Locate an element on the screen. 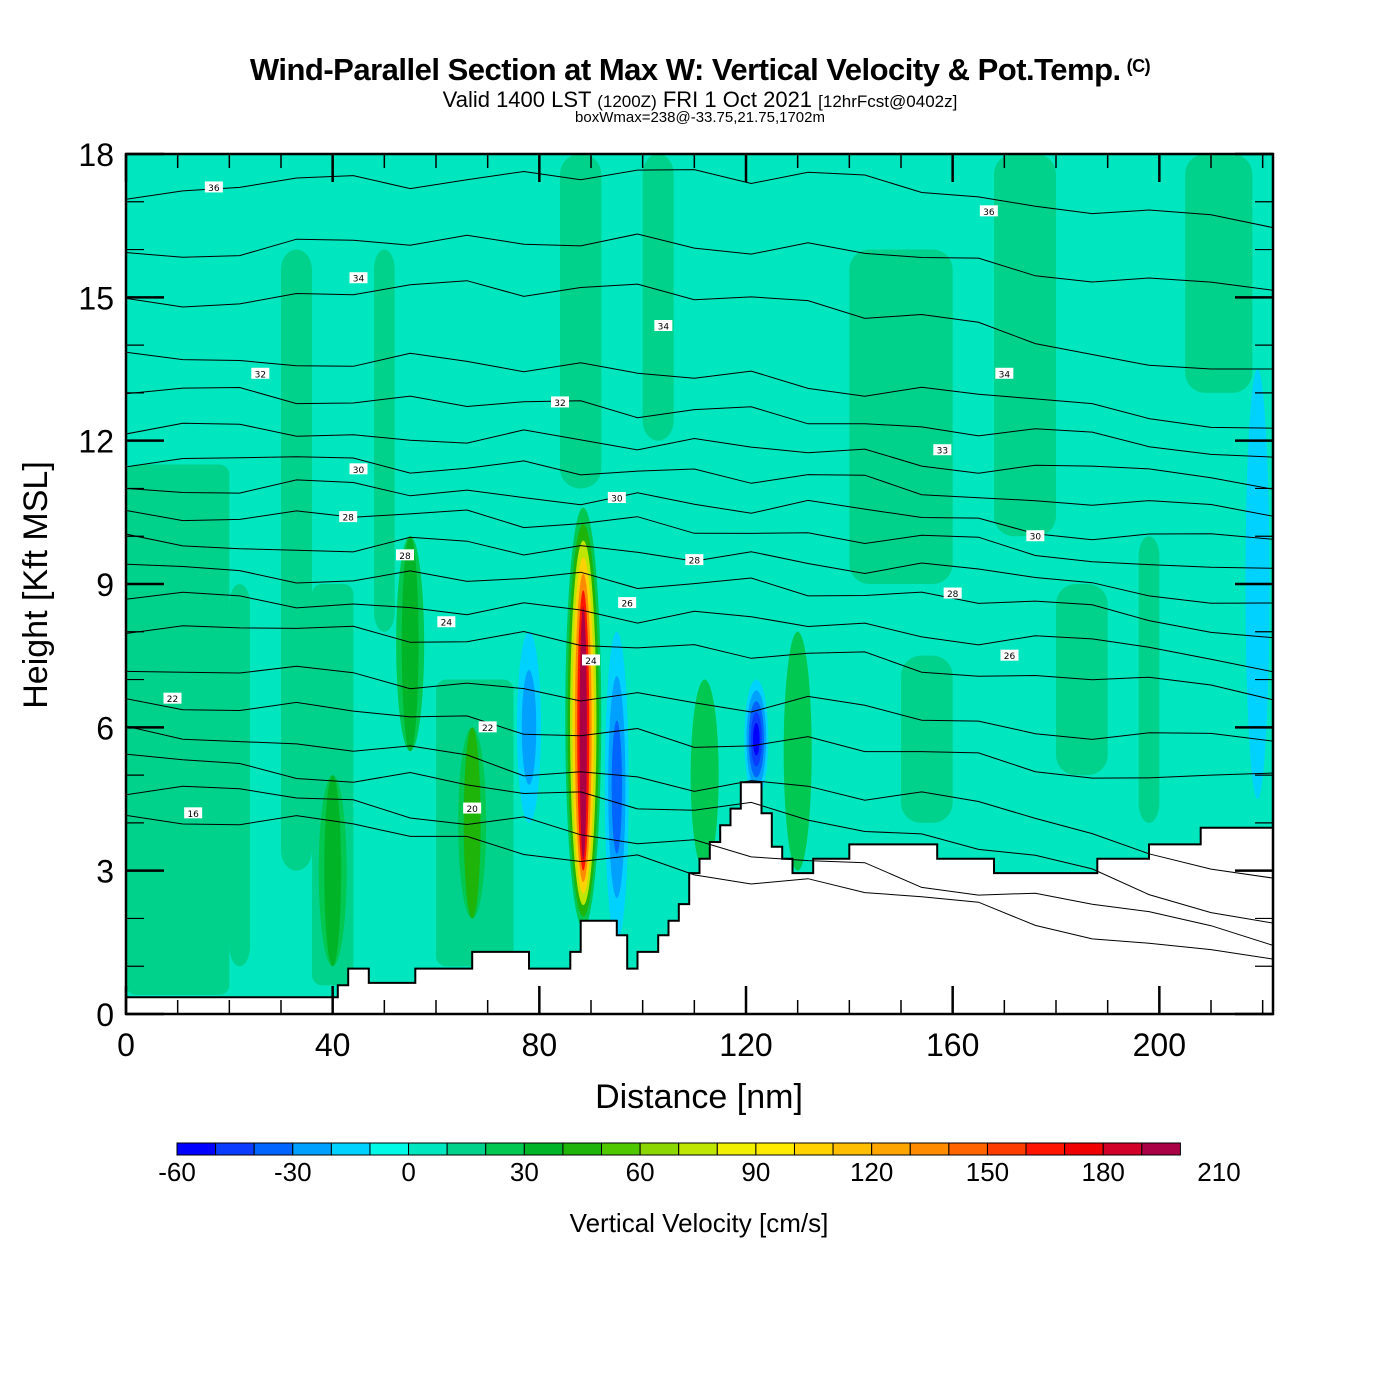  copyright-mark: (C) is located at coordinates (1138, 66).